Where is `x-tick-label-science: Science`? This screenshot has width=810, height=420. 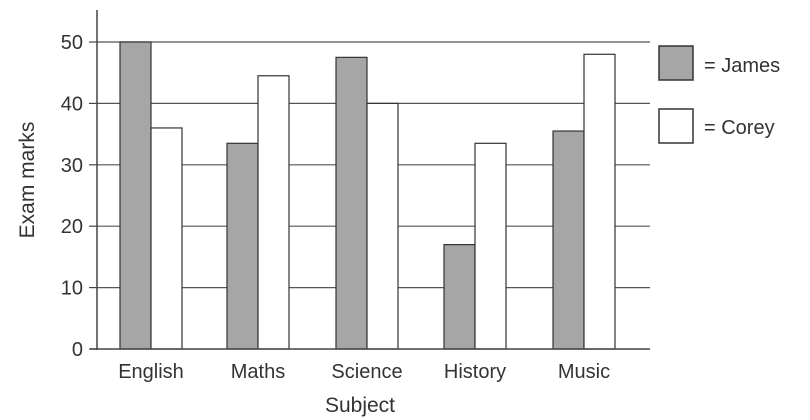 x-tick-label-science: Science is located at coordinates (366, 372).